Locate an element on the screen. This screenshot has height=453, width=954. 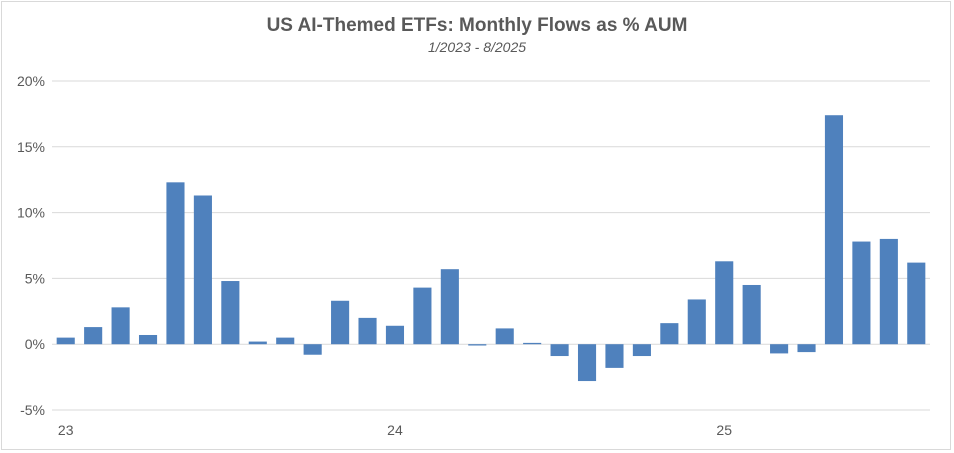
y-axis-ticks: -5% 0% 5% 10% 15% 20% is located at coordinates (31, 245).